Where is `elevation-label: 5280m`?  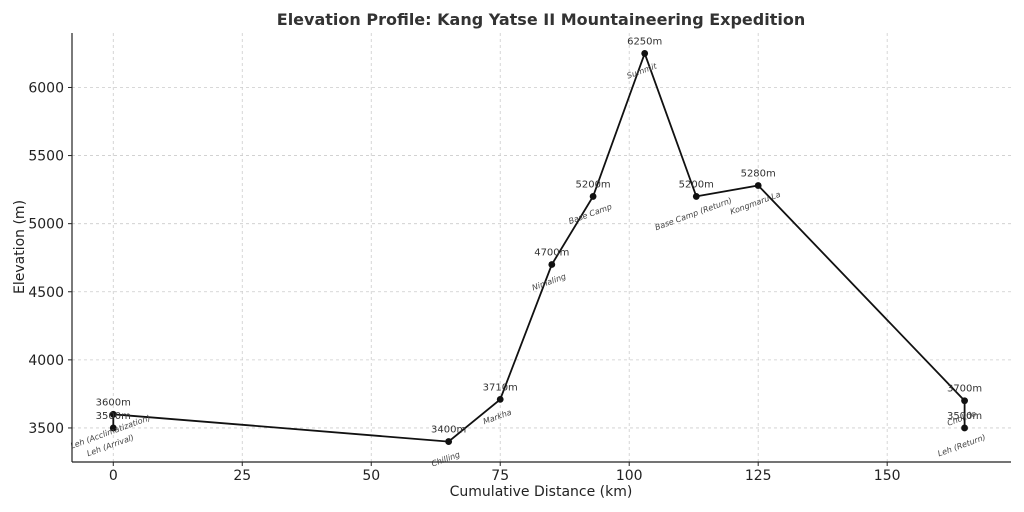 elevation-label: 5280m is located at coordinates (758, 174).